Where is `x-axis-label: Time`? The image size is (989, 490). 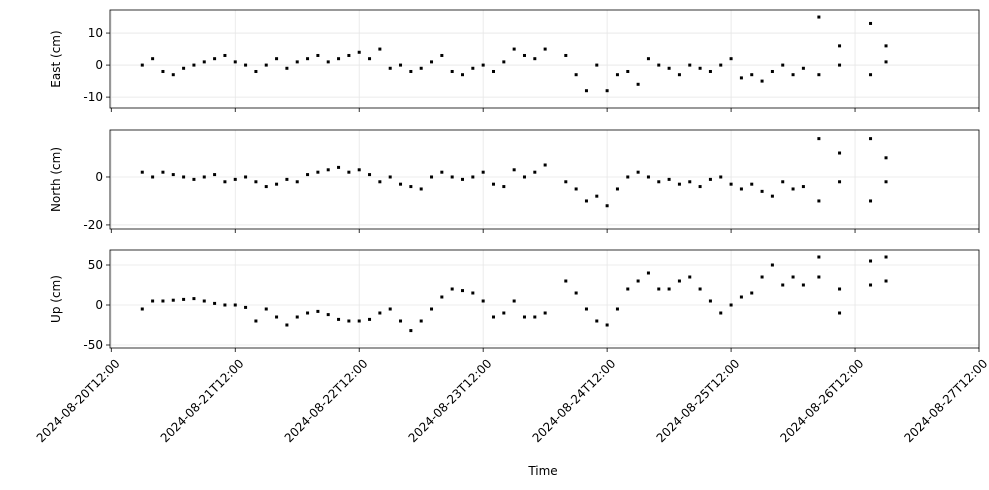 x-axis-label: Time is located at coordinates (542, 471).